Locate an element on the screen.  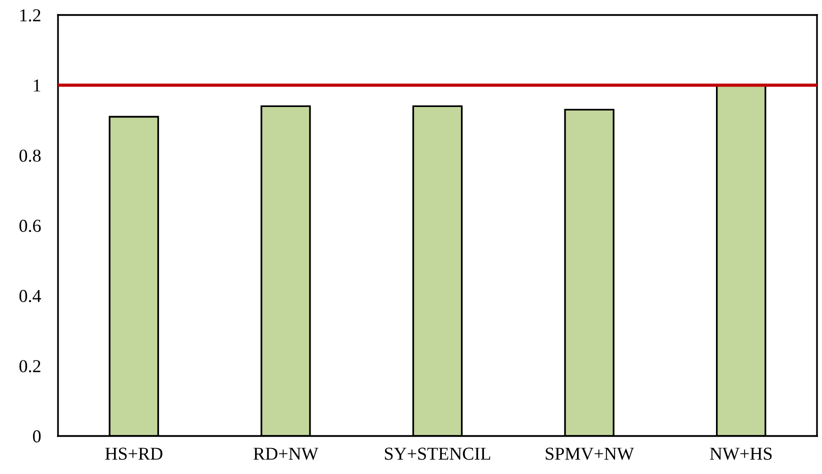
x-tick-label: RD+NW is located at coordinates (286, 454).